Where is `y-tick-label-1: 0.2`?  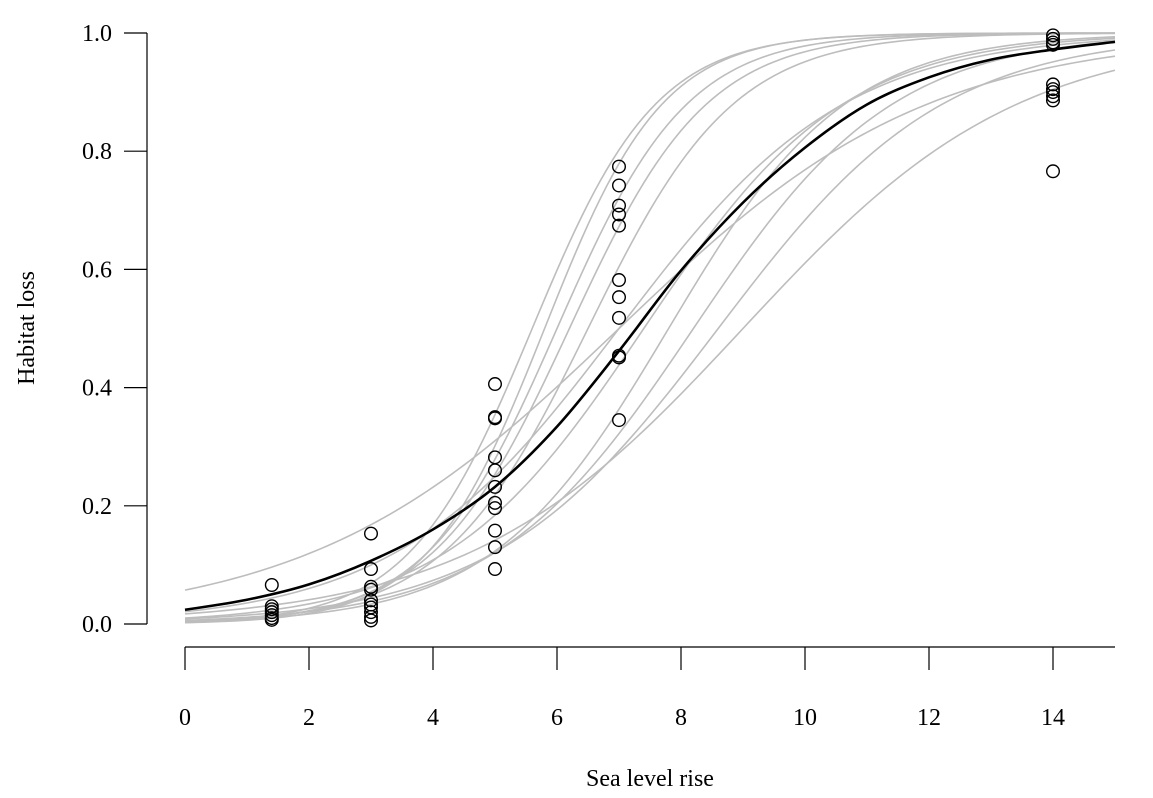
y-tick-label-1: 0.2 is located at coordinates (97, 507).